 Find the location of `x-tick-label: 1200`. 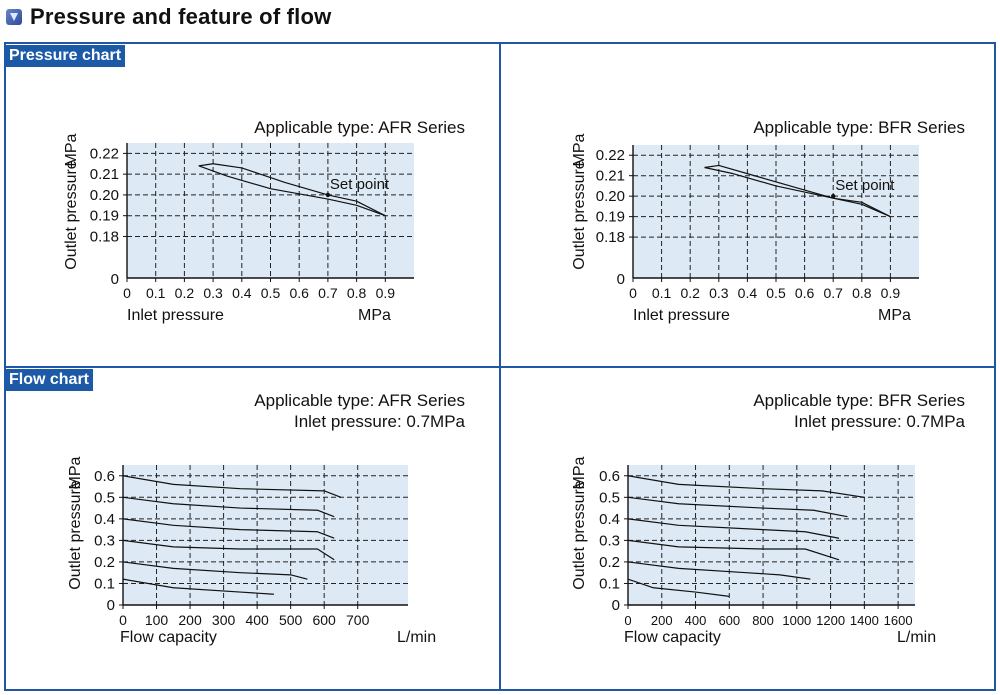

x-tick-label: 1200 is located at coordinates (830, 620).